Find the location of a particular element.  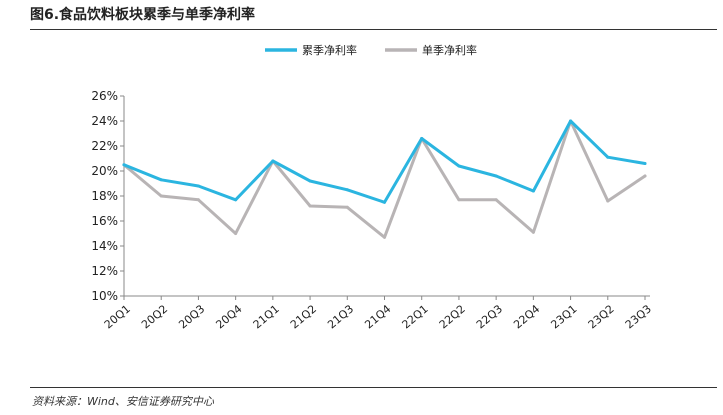

x-tick-label: 22Q1 is located at coordinates (415, 316).